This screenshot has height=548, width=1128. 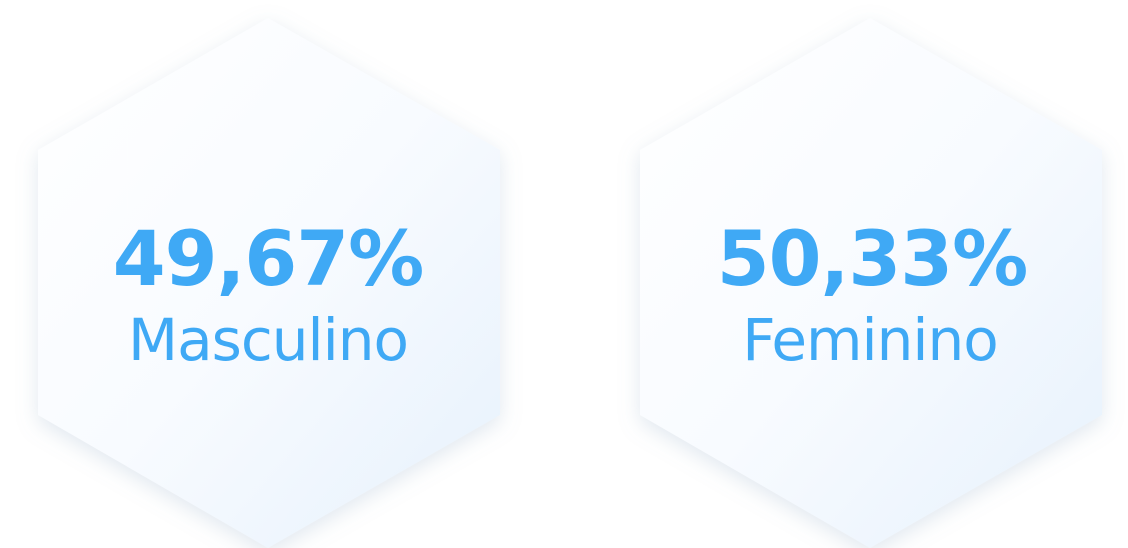 I want to click on stat-value: 49,67%, so click(x=268, y=258).